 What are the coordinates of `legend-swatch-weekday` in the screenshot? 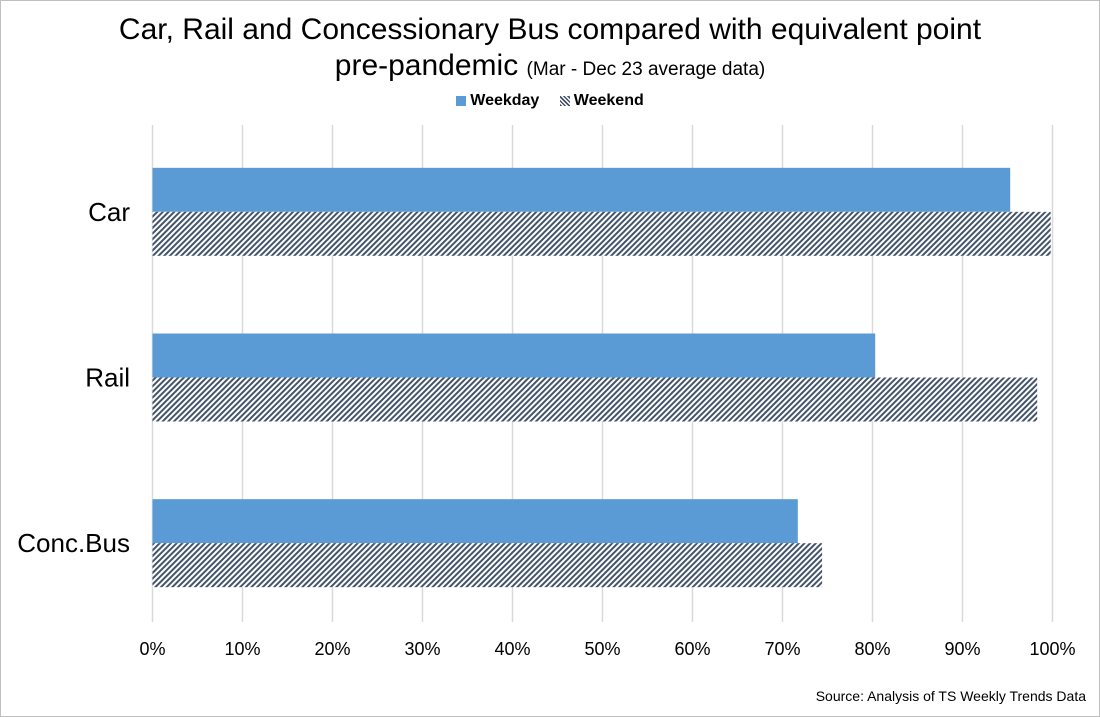 It's located at (461, 101).